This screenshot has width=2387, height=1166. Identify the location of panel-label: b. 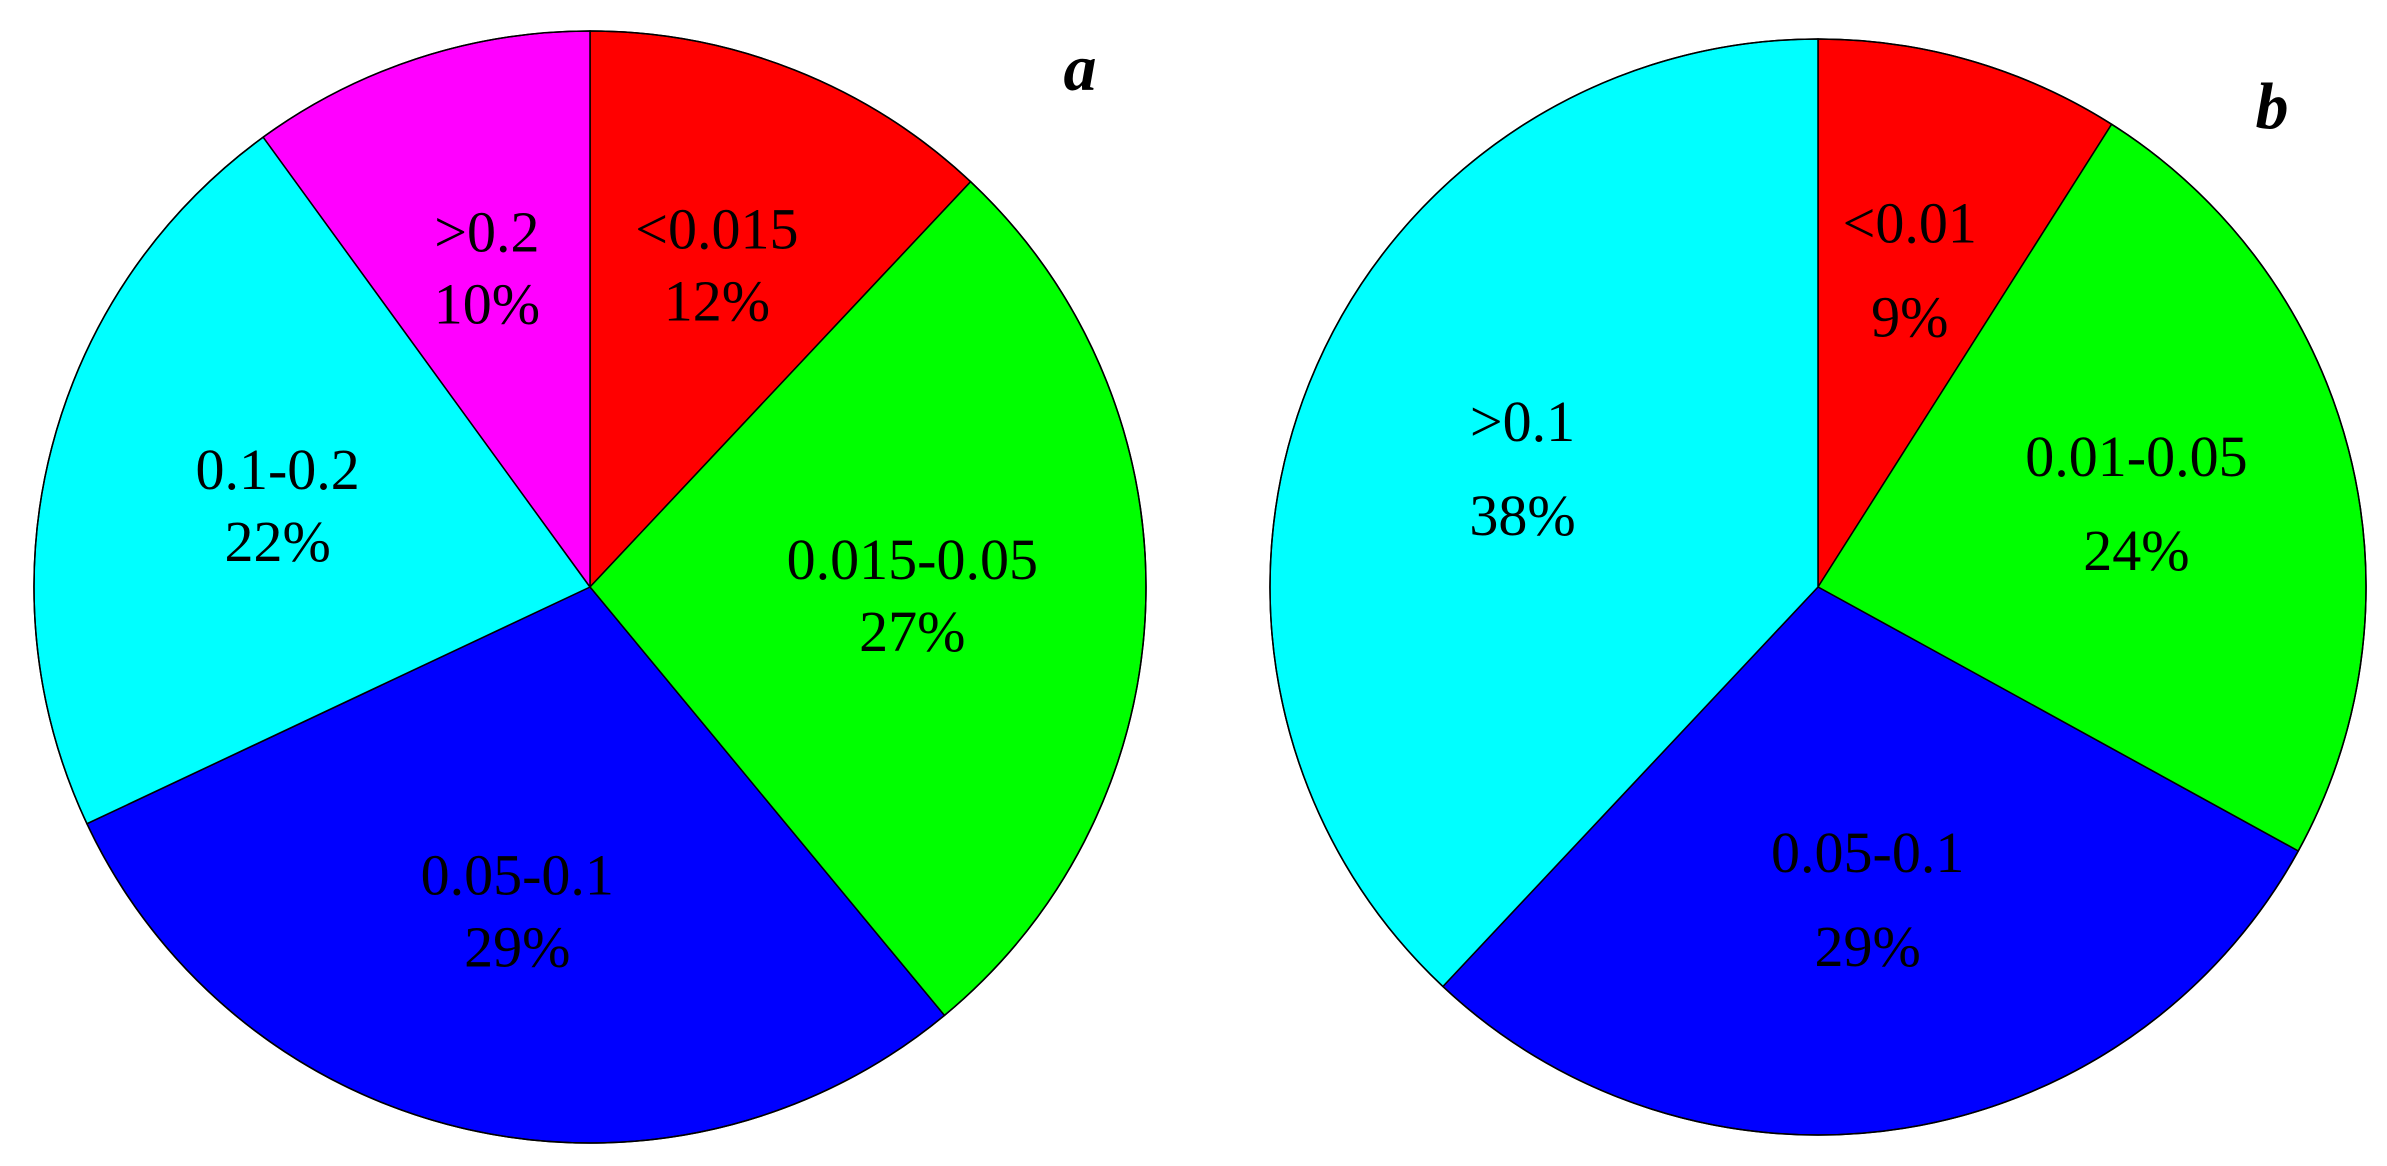
(2272, 106).